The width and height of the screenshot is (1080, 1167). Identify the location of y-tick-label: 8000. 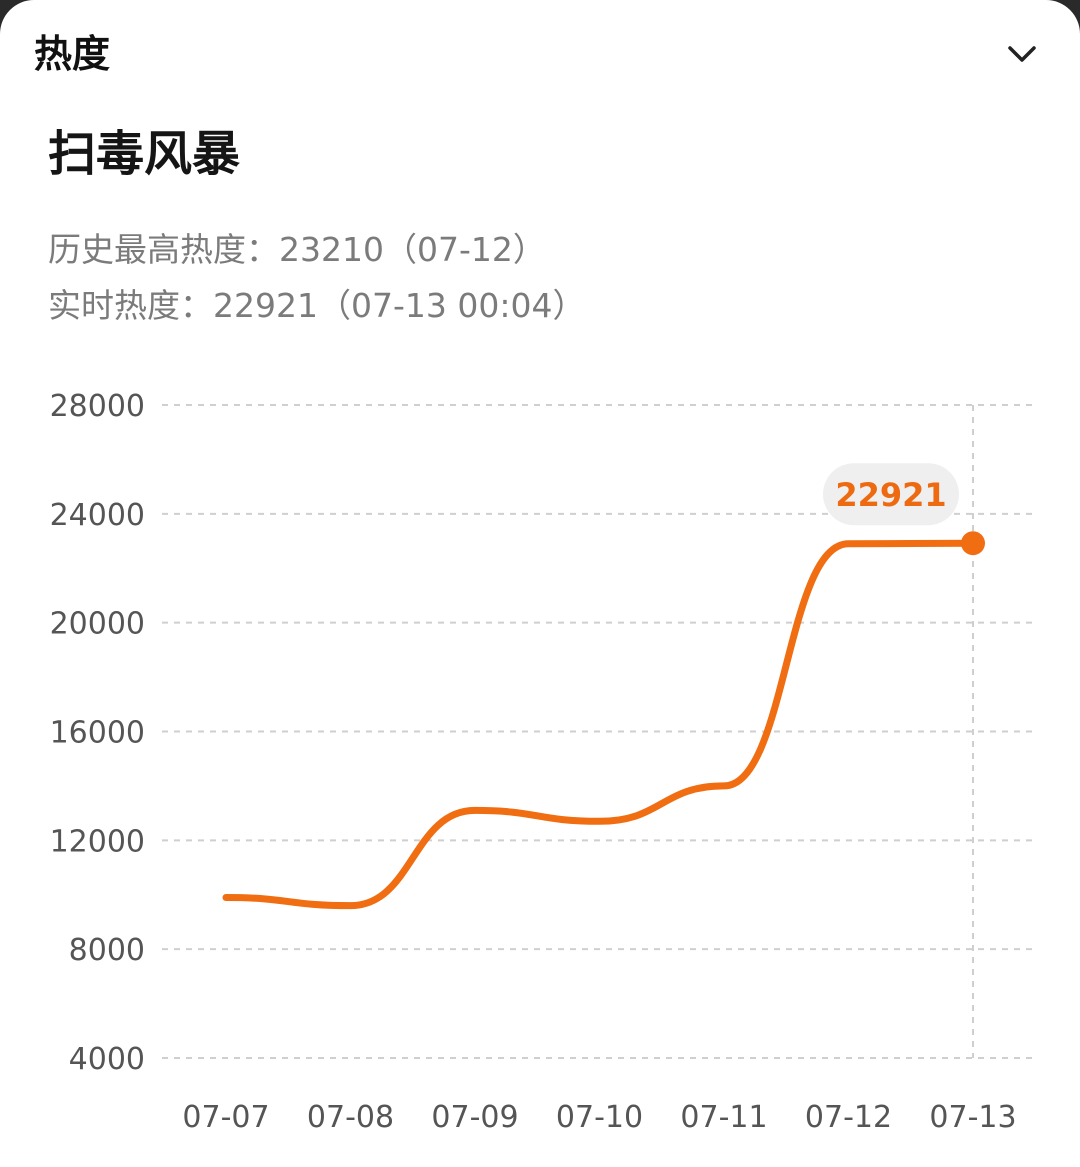
(107, 950).